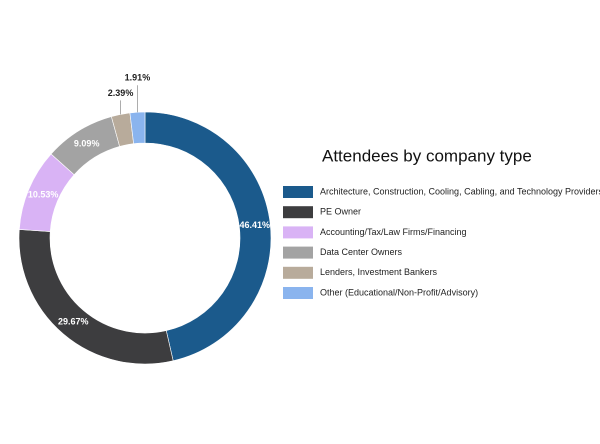  I want to click on legend-label: Lenders, Investment Bankers, so click(379, 272).